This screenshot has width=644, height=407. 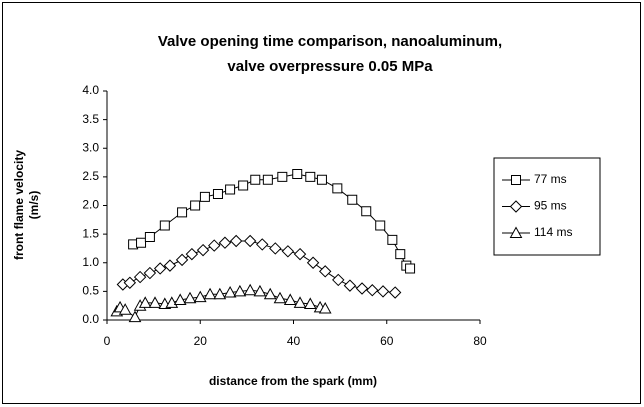 What do you see at coordinates (90, 291) in the screenshot?
I see `y-tick-label: 0.5` at bounding box center [90, 291].